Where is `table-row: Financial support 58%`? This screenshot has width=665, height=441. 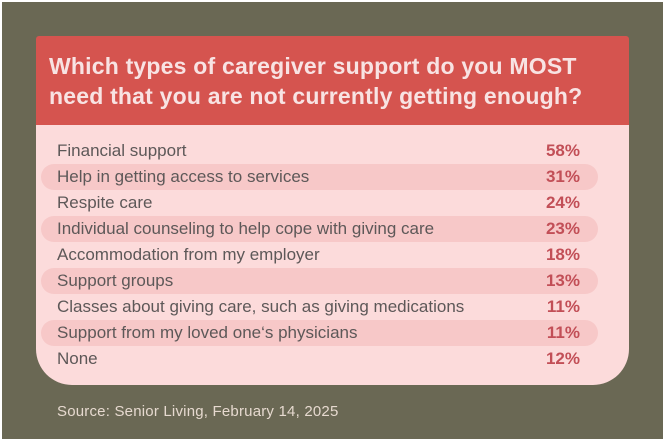 table-row: Financial support 58% is located at coordinates (319, 151).